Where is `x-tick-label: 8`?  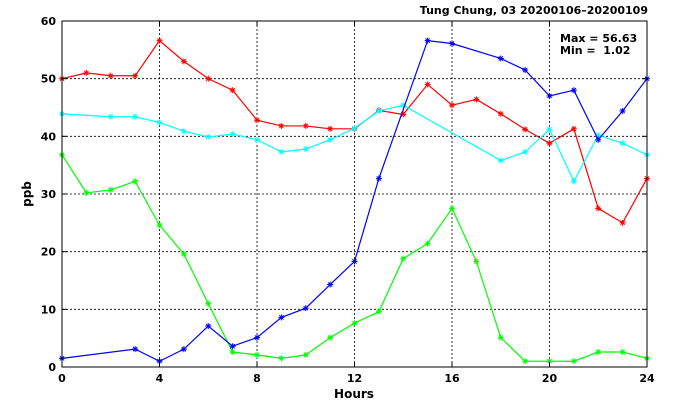
x-tick-label: 8 is located at coordinates (257, 378).